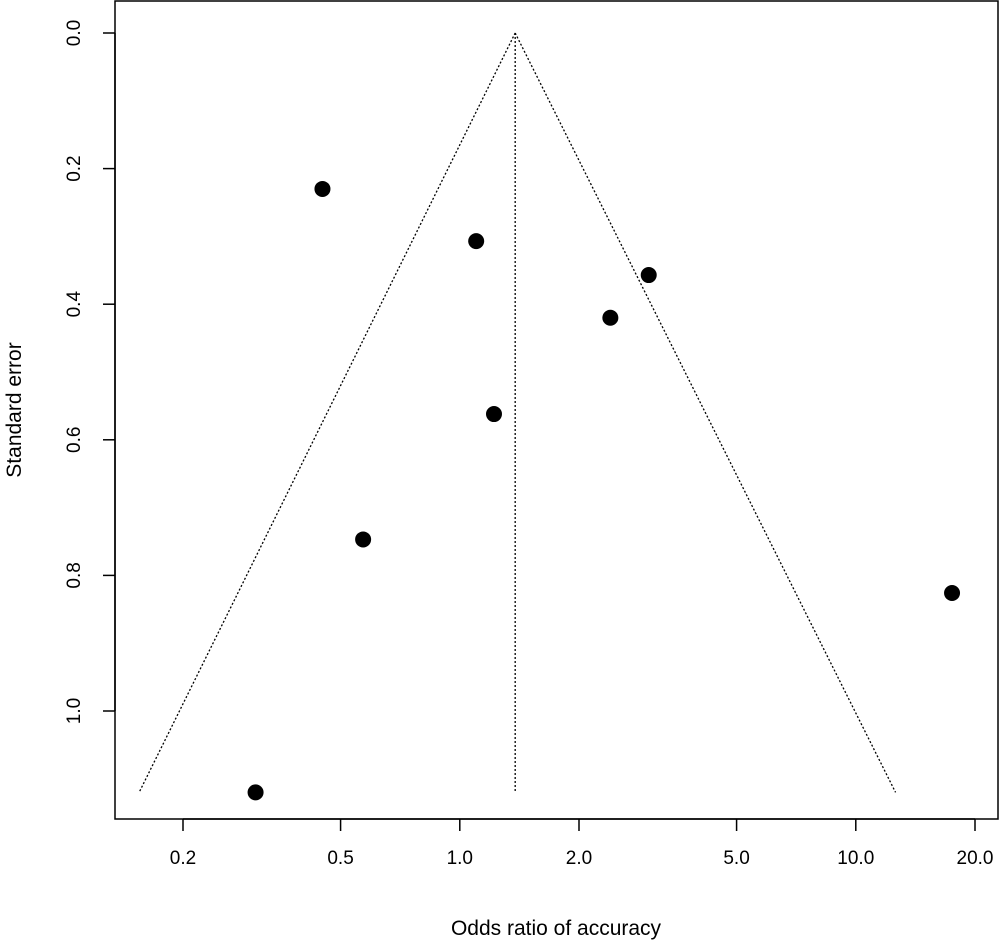 Image resolution: width=1000 pixels, height=941 pixels. I want to click on y-tick-label-5: 1.0, so click(74, 711).